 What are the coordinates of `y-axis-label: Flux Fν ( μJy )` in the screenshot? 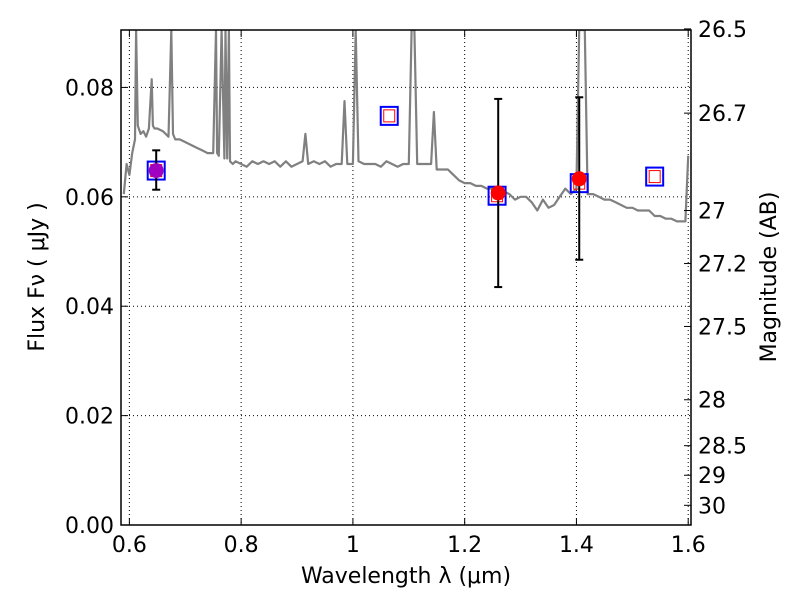 It's located at (37, 276).